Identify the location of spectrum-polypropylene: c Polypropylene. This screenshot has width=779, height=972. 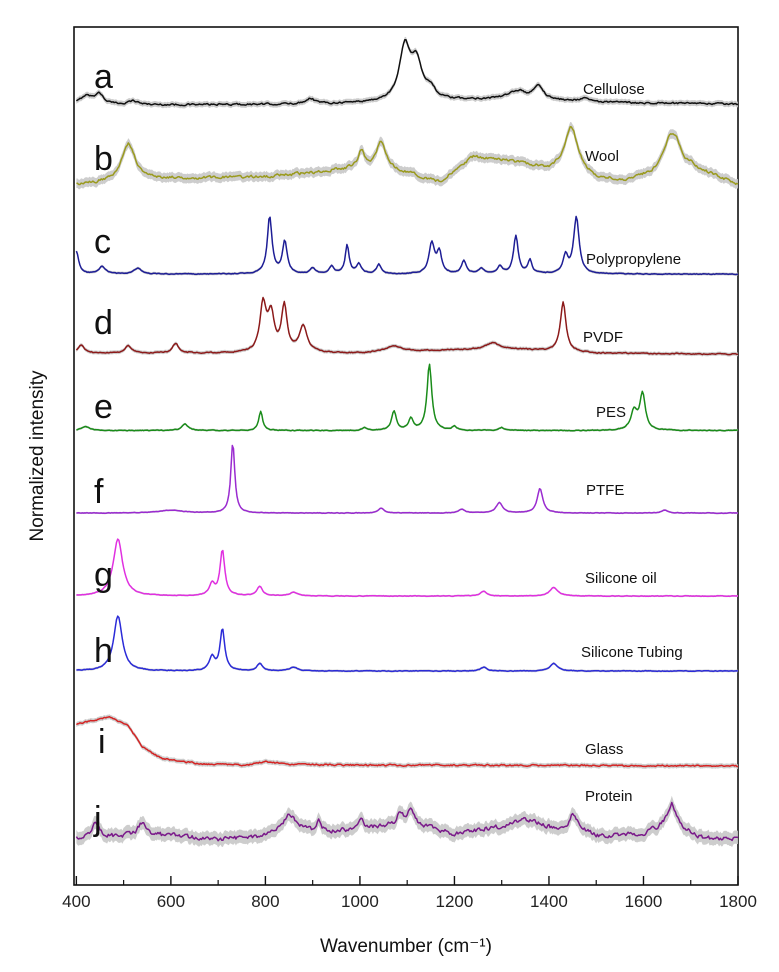
(407, 245).